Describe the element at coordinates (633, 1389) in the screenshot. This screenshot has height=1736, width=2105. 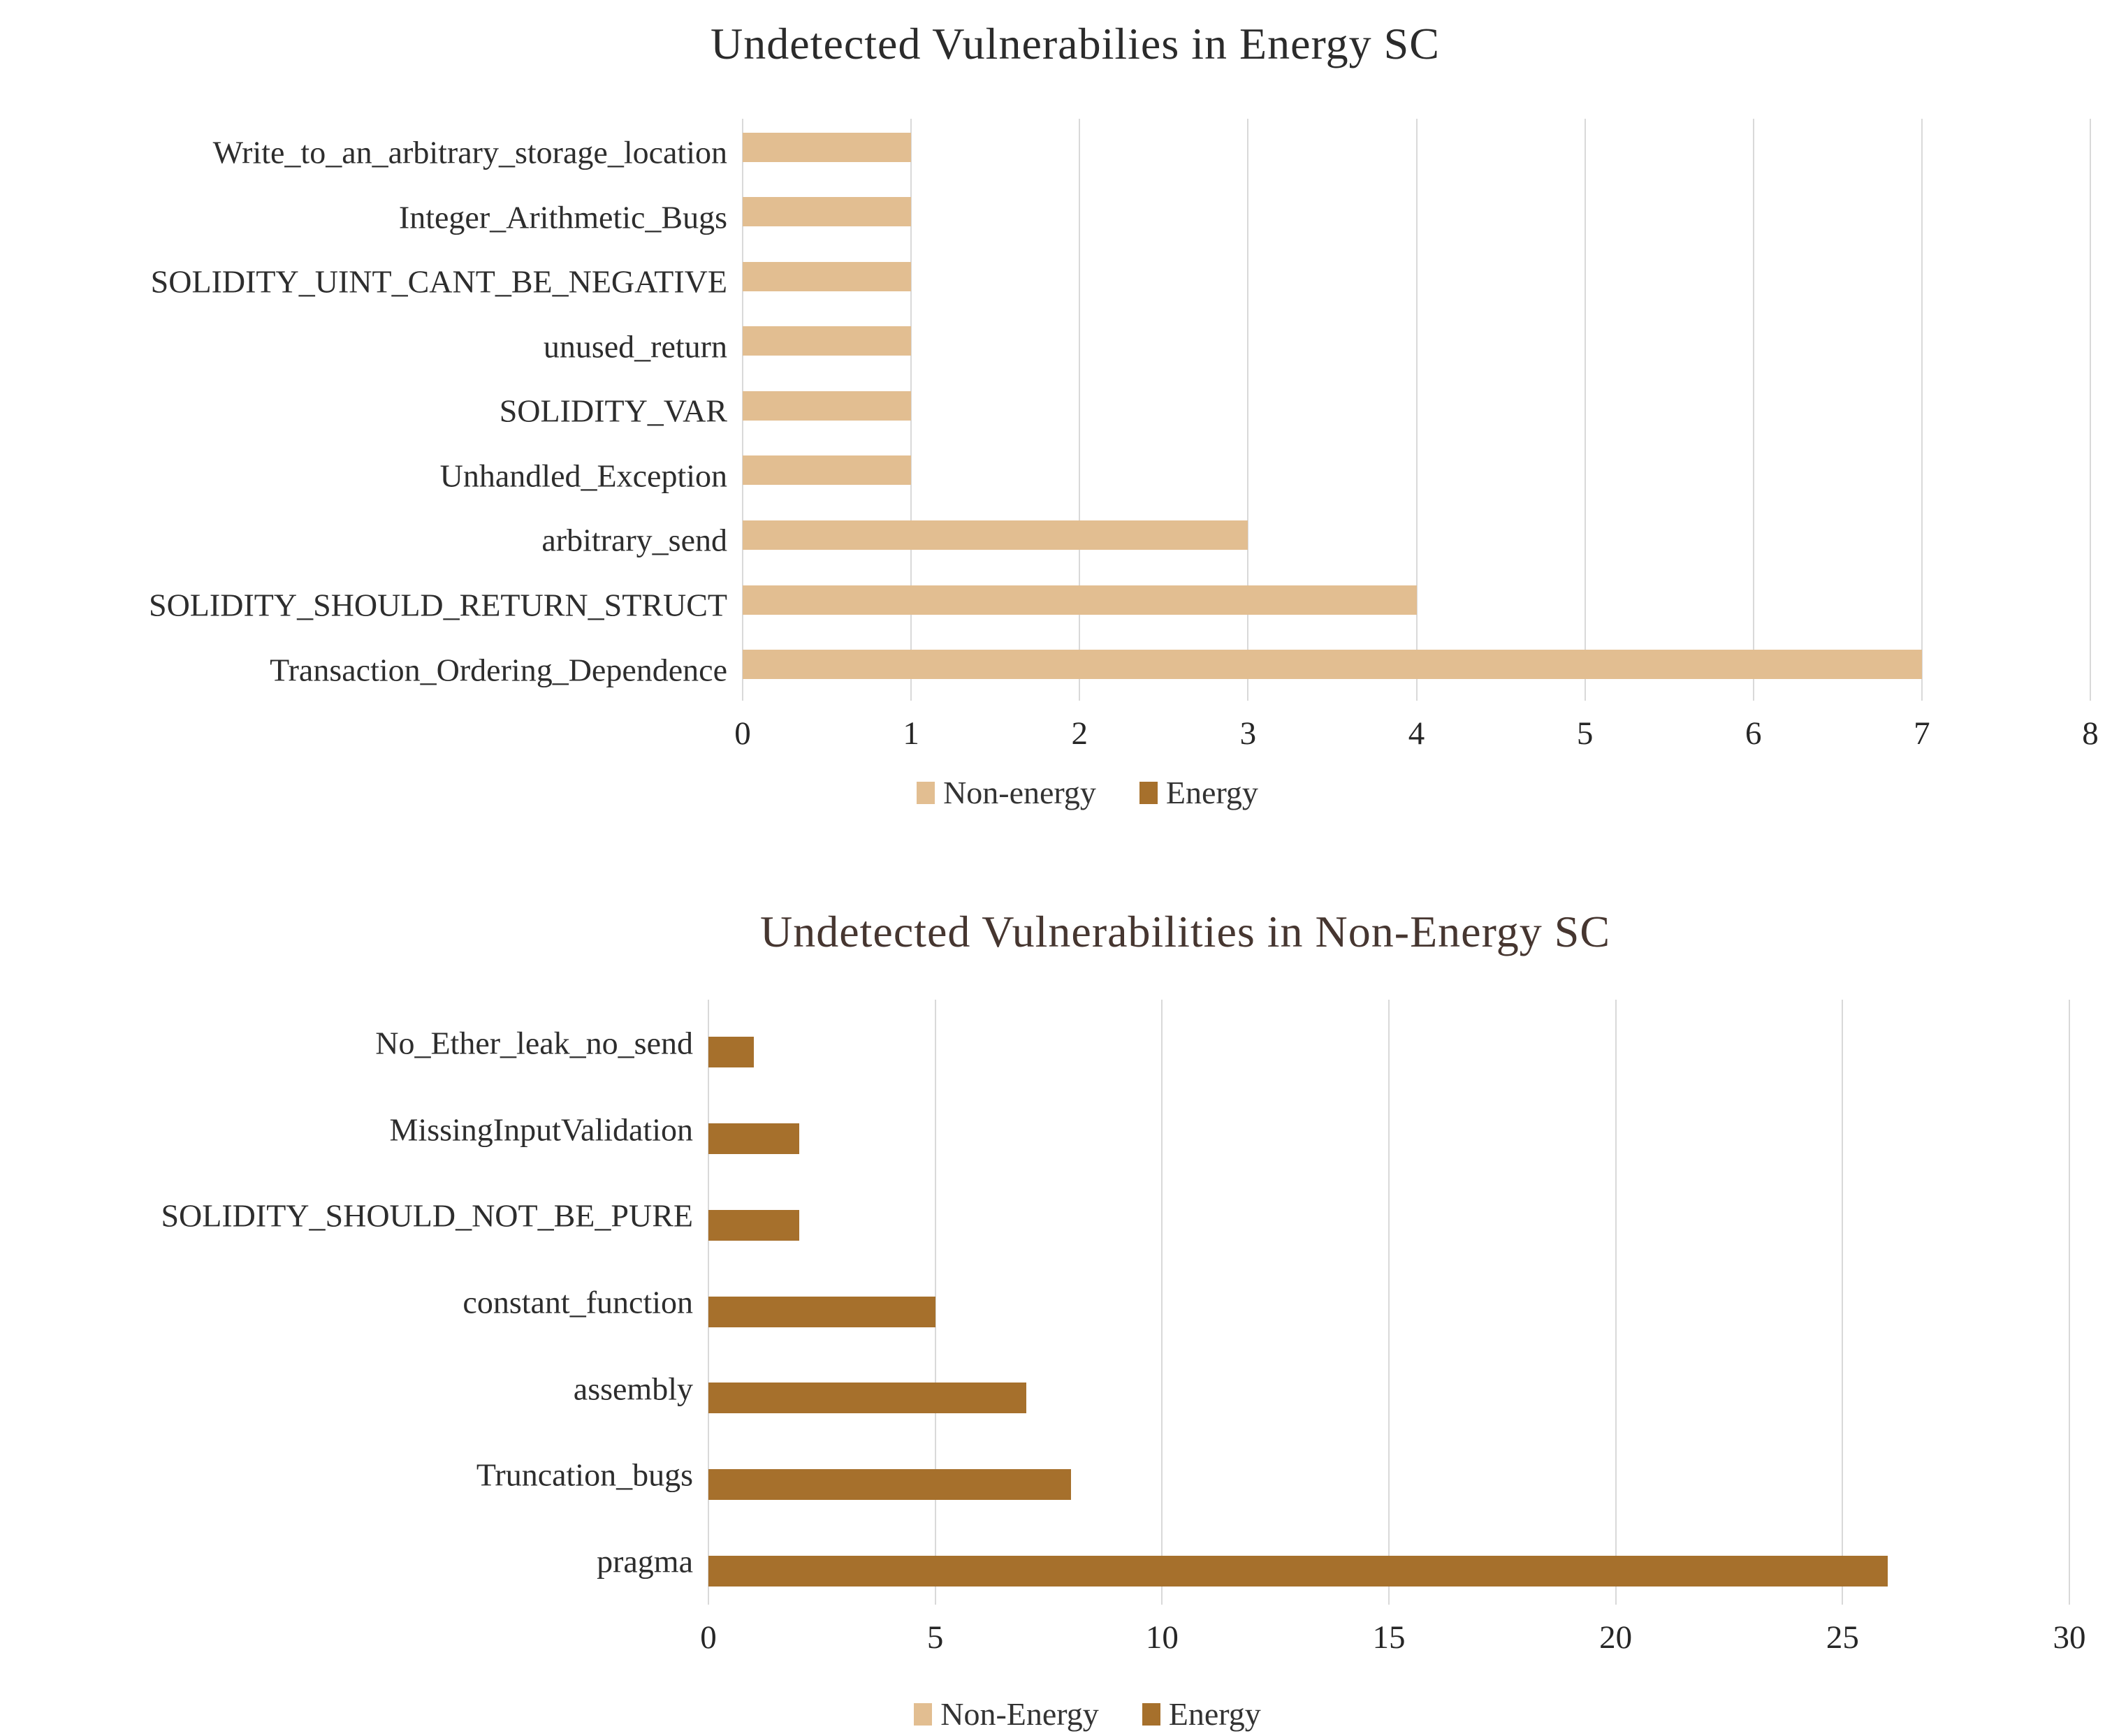
I see `category-label: assembly` at that location.